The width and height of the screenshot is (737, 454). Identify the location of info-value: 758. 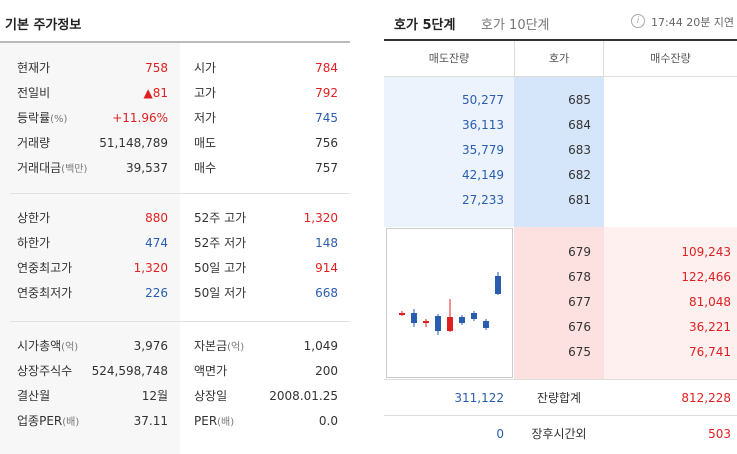
(156, 68).